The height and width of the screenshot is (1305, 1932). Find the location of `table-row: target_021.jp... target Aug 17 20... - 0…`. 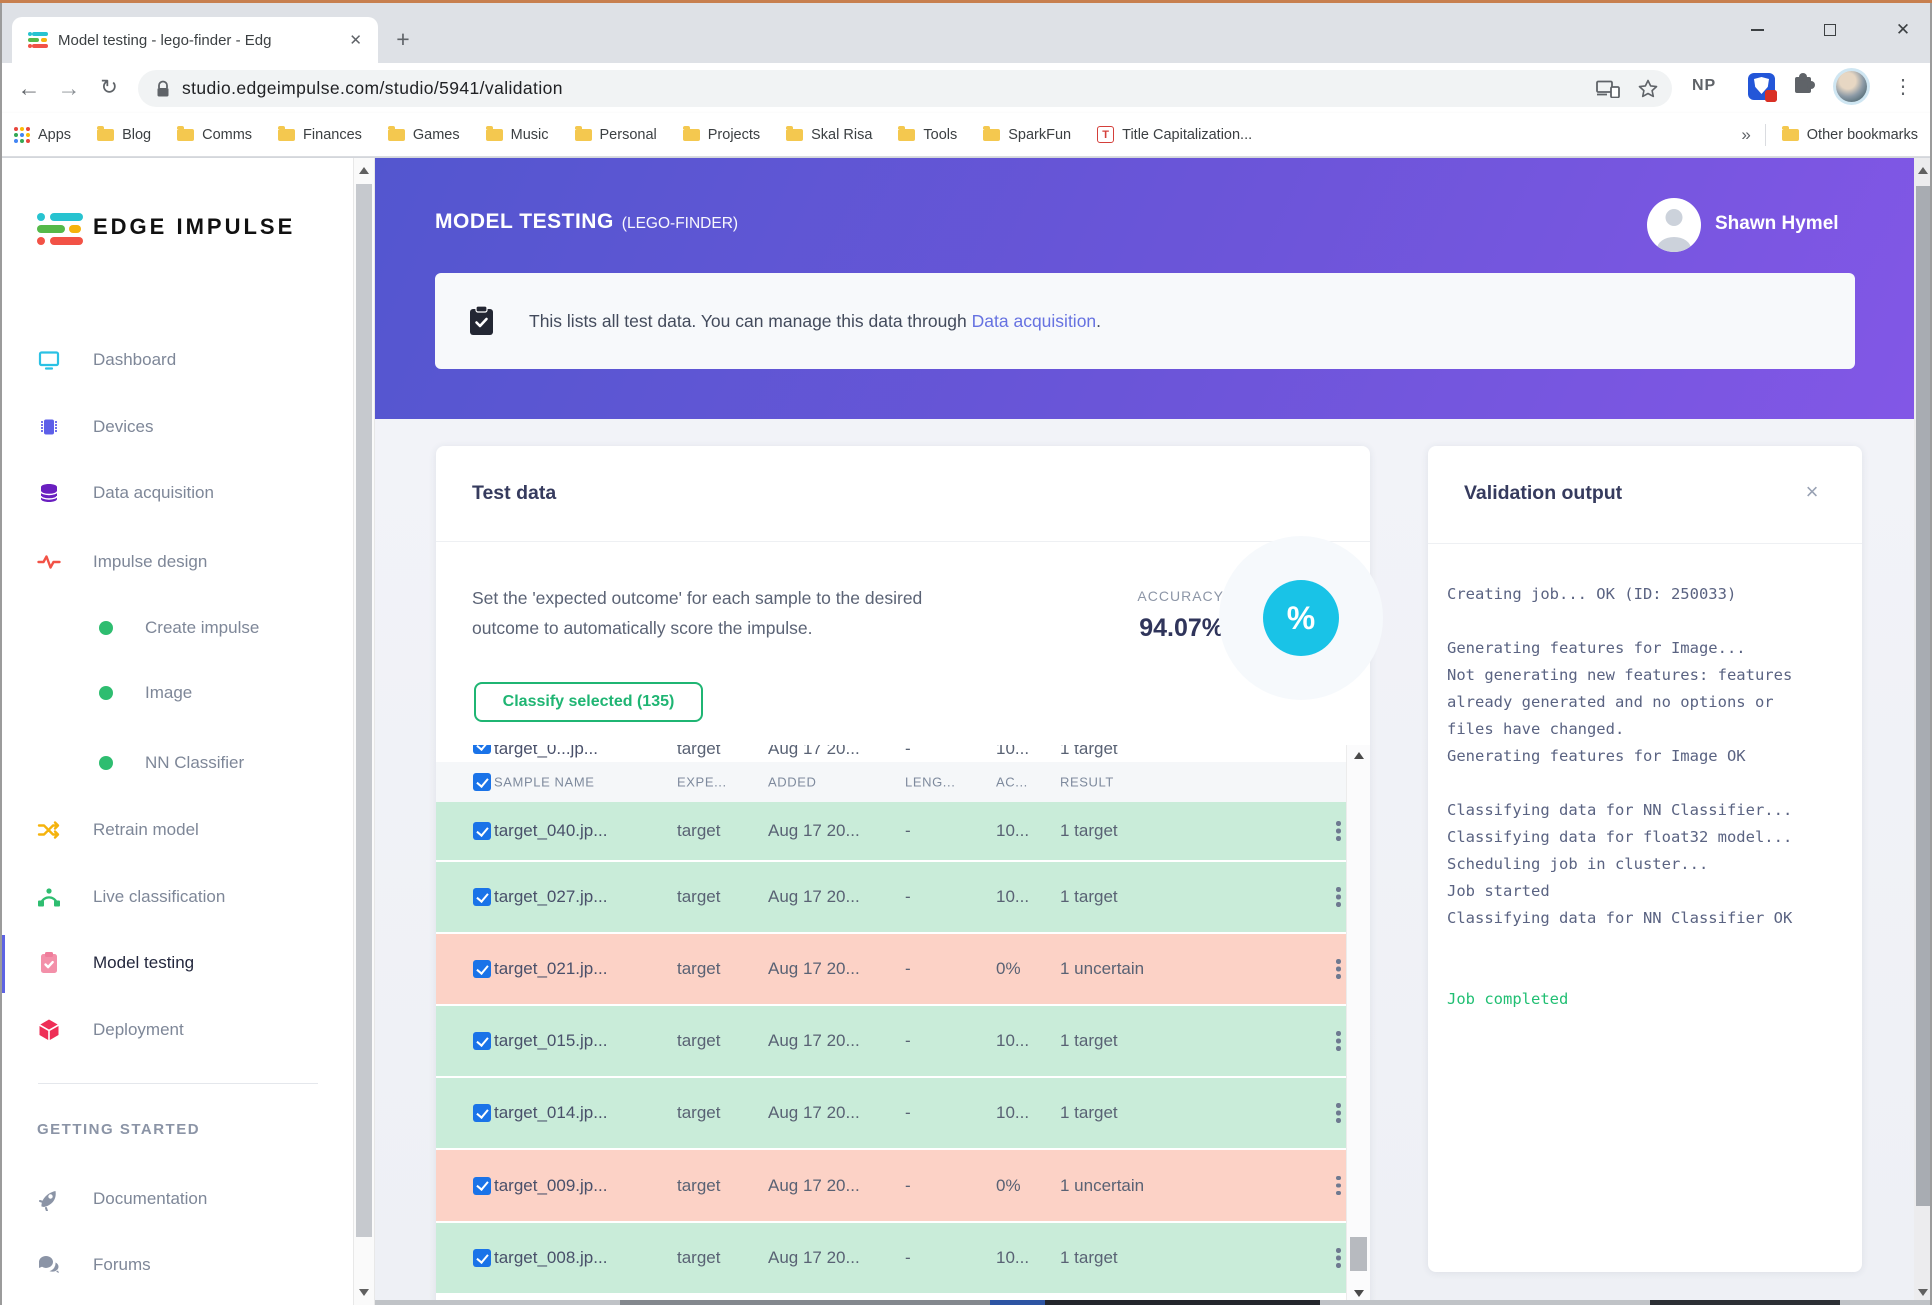

table-row: target_021.jp... target Aug 17 20... - 0… is located at coordinates (891, 969).